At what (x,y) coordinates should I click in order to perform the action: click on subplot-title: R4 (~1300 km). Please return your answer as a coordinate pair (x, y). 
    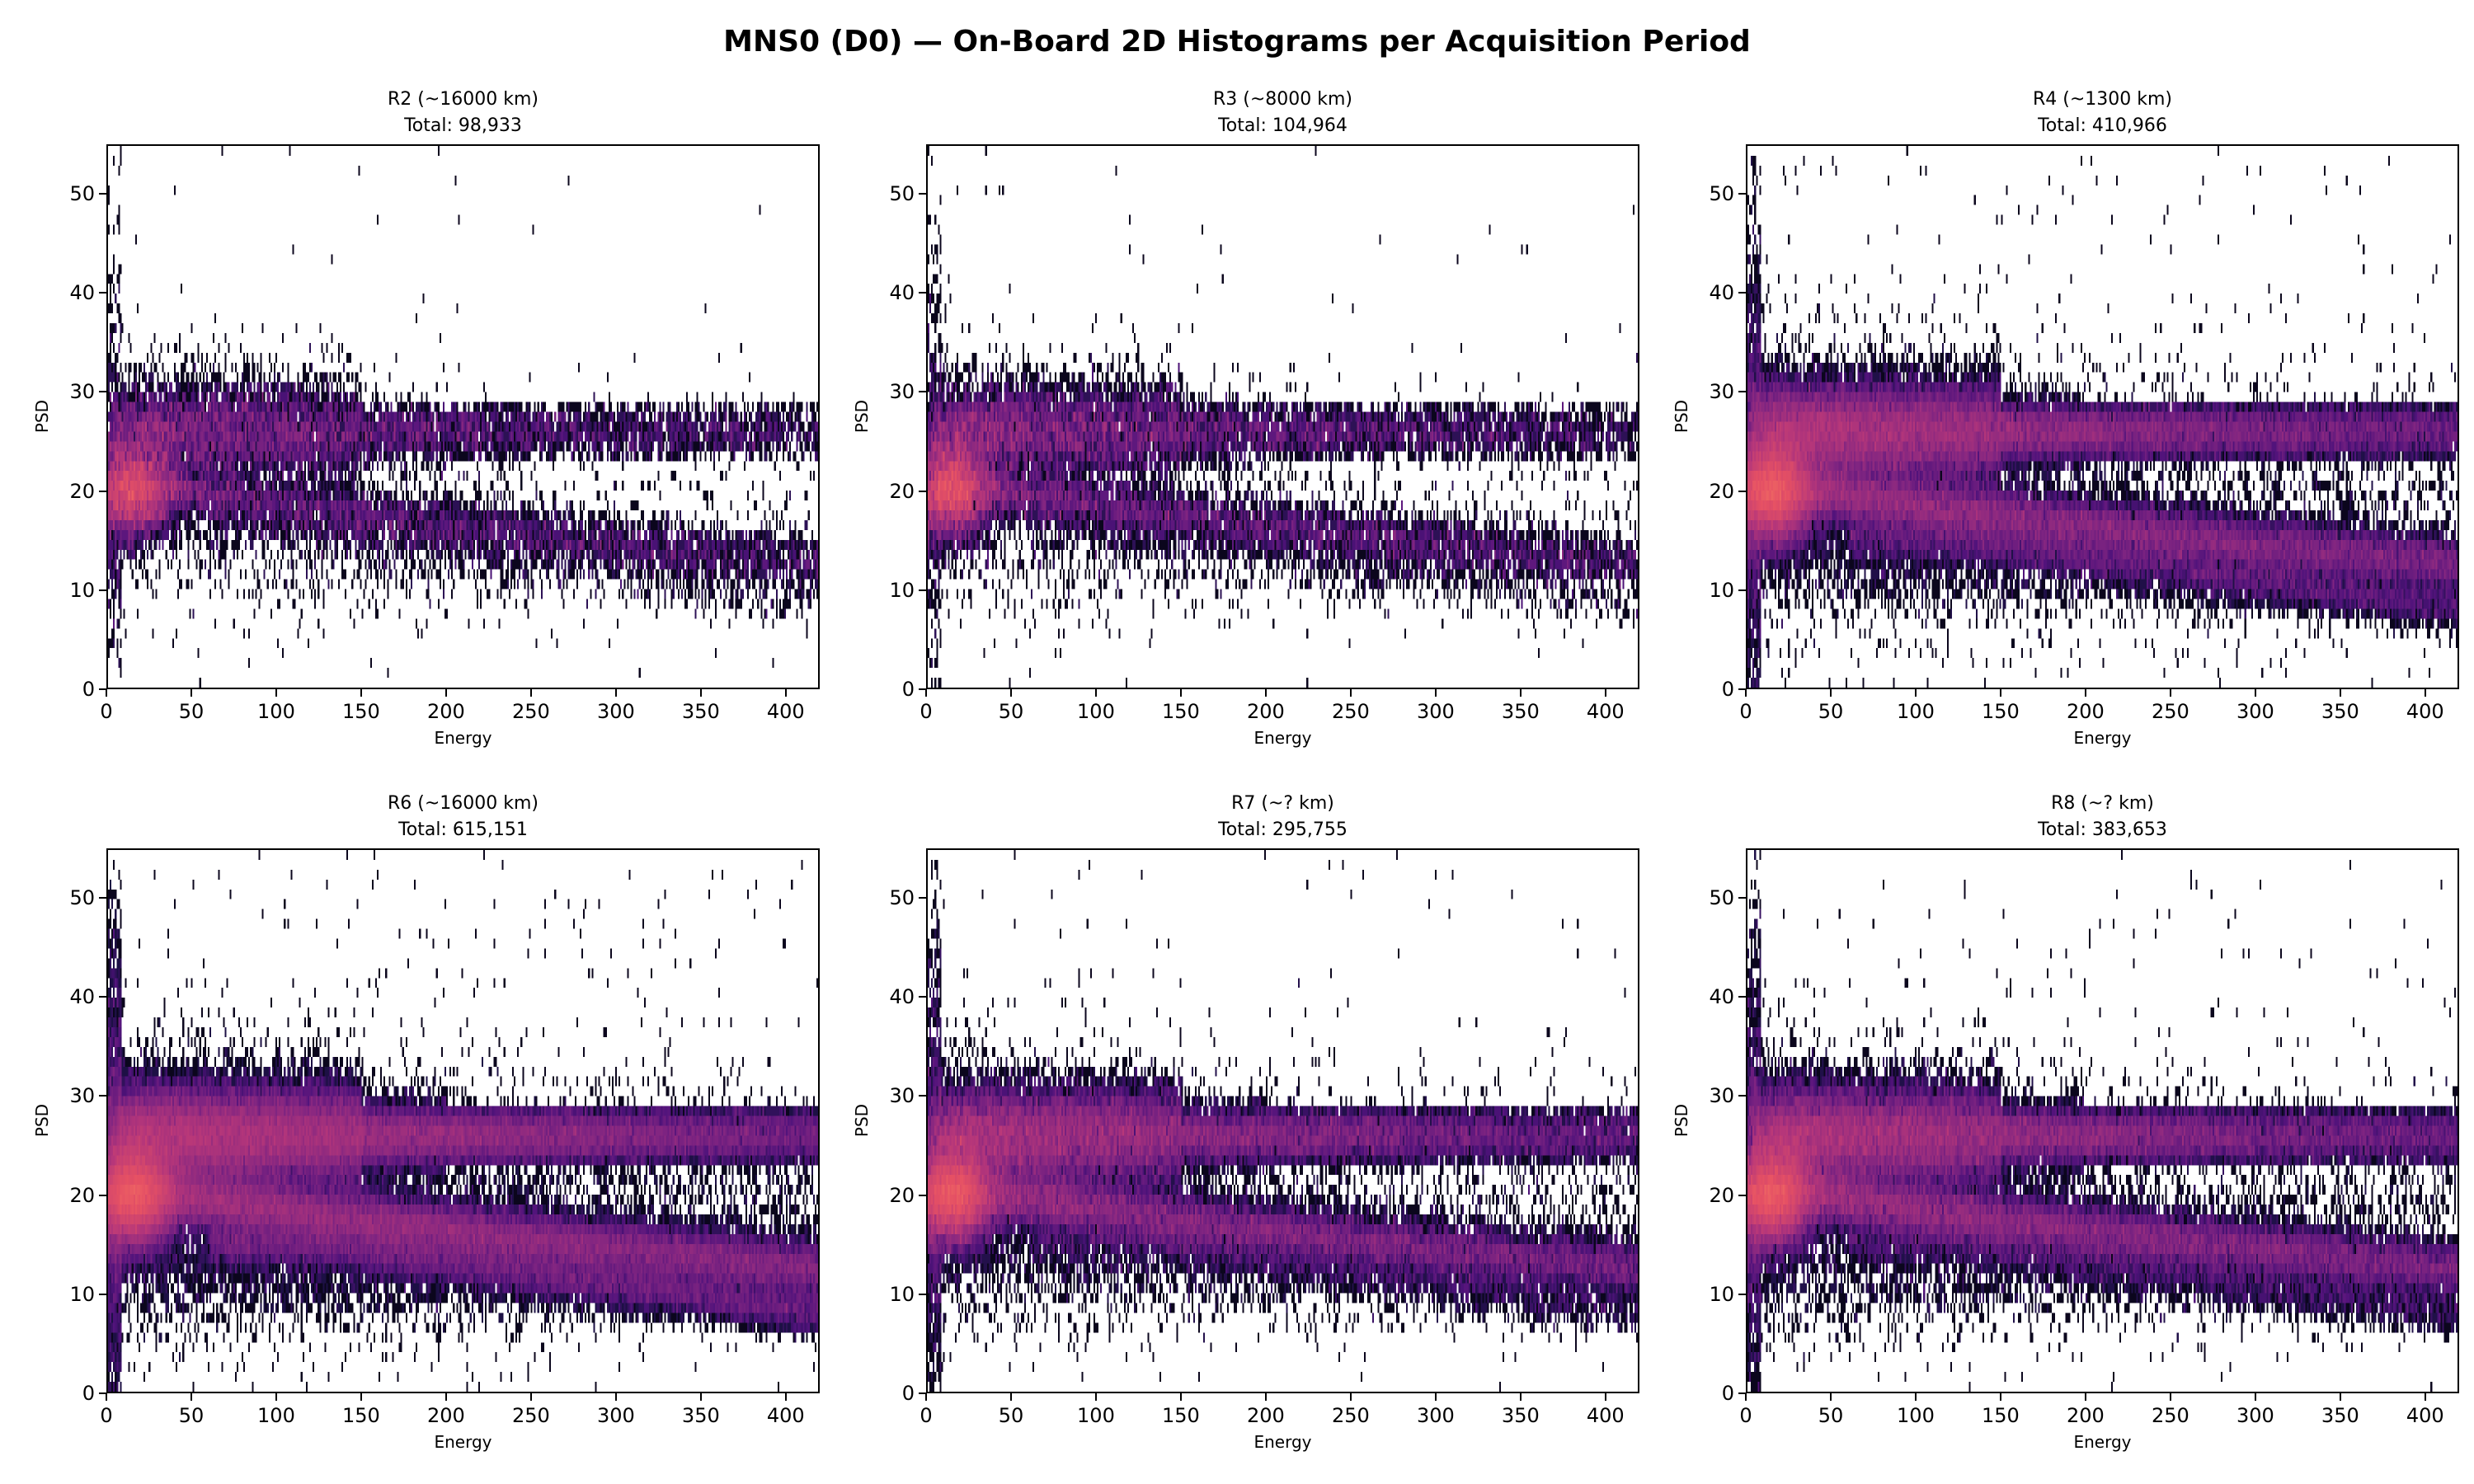
    Looking at the image, I should click on (2102, 99).